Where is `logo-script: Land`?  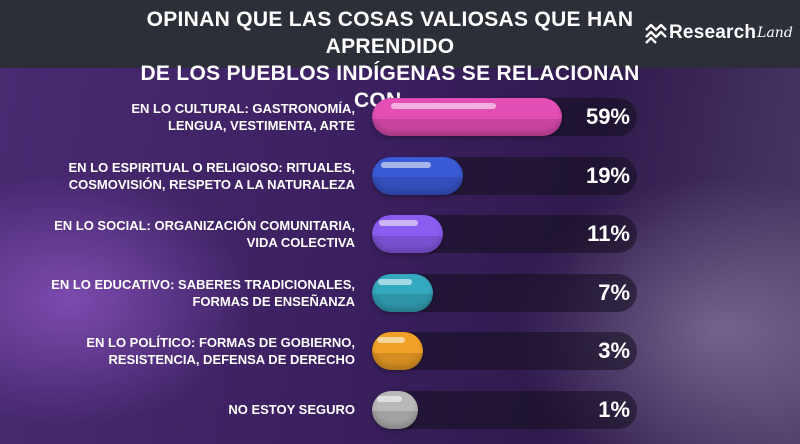 logo-script: Land is located at coordinates (775, 33).